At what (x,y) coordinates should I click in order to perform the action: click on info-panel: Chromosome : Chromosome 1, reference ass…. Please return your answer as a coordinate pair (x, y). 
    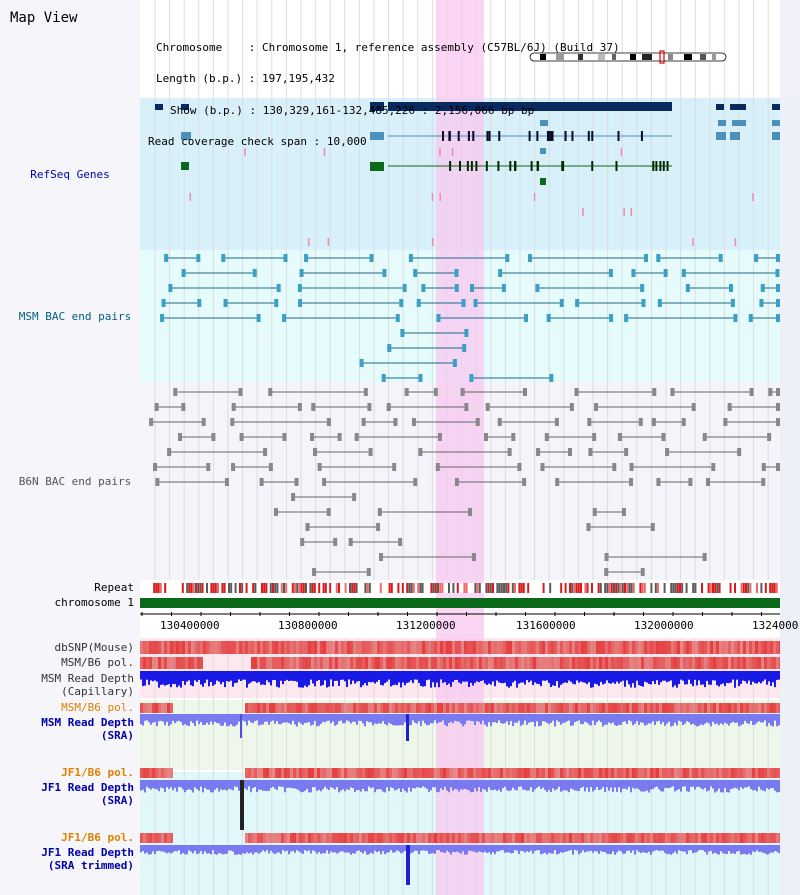
    Looking at the image, I should click on (384, 94).